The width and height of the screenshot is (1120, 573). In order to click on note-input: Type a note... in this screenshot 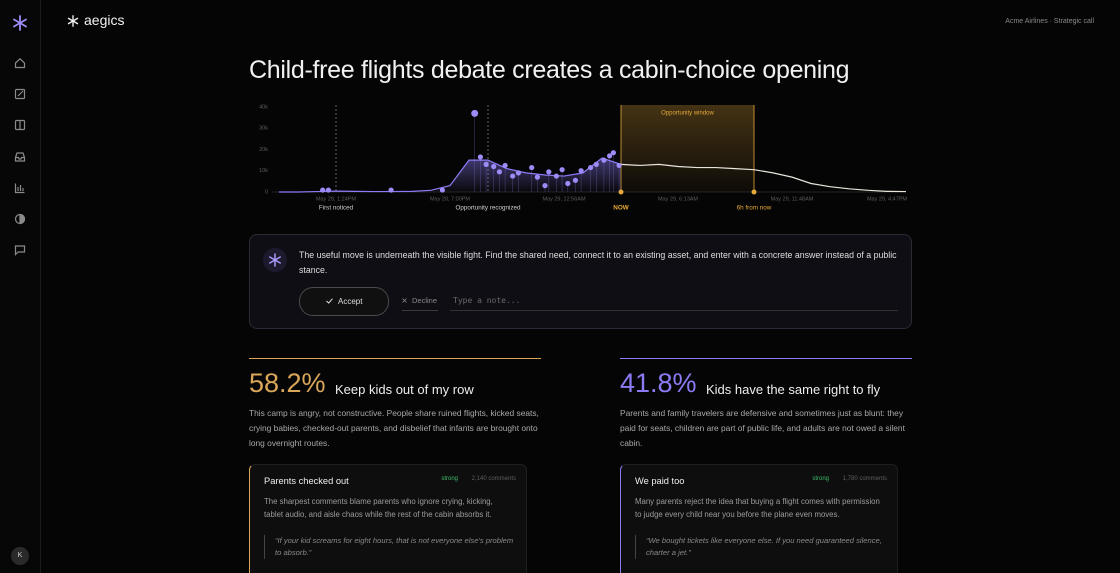, I will do `click(674, 302)`.